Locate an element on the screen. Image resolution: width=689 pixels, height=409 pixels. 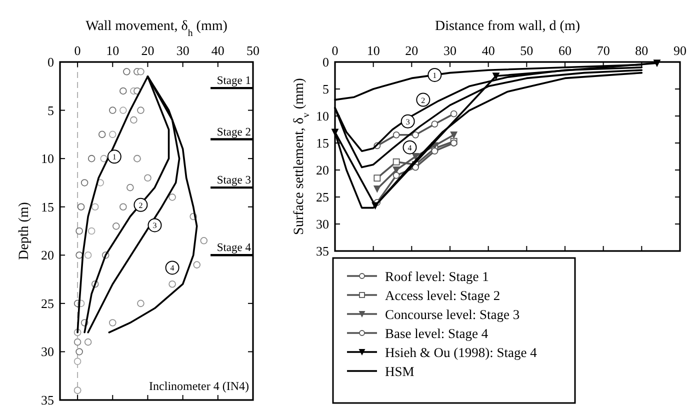
legend-label: HSM is located at coordinates (399, 371).